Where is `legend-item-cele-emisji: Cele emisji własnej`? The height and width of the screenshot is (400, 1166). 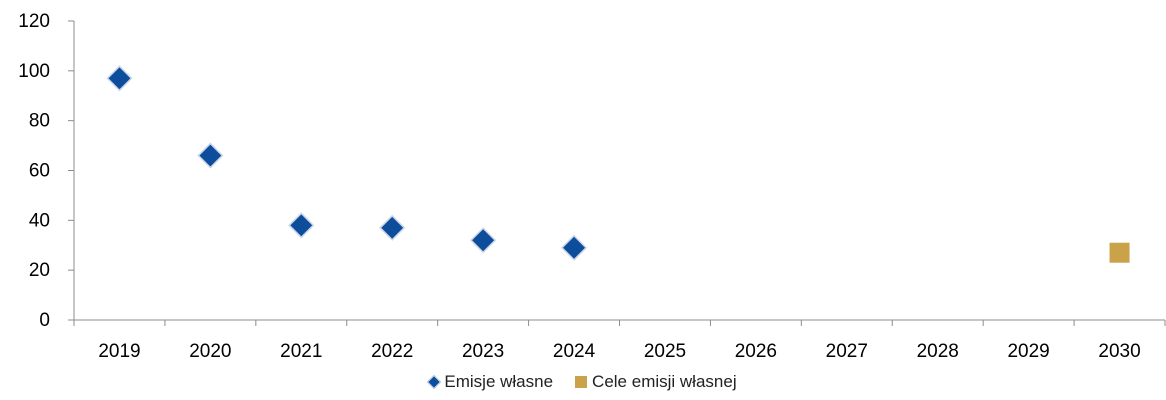 legend-item-cele-emisji: Cele emisji własnej is located at coordinates (656, 382).